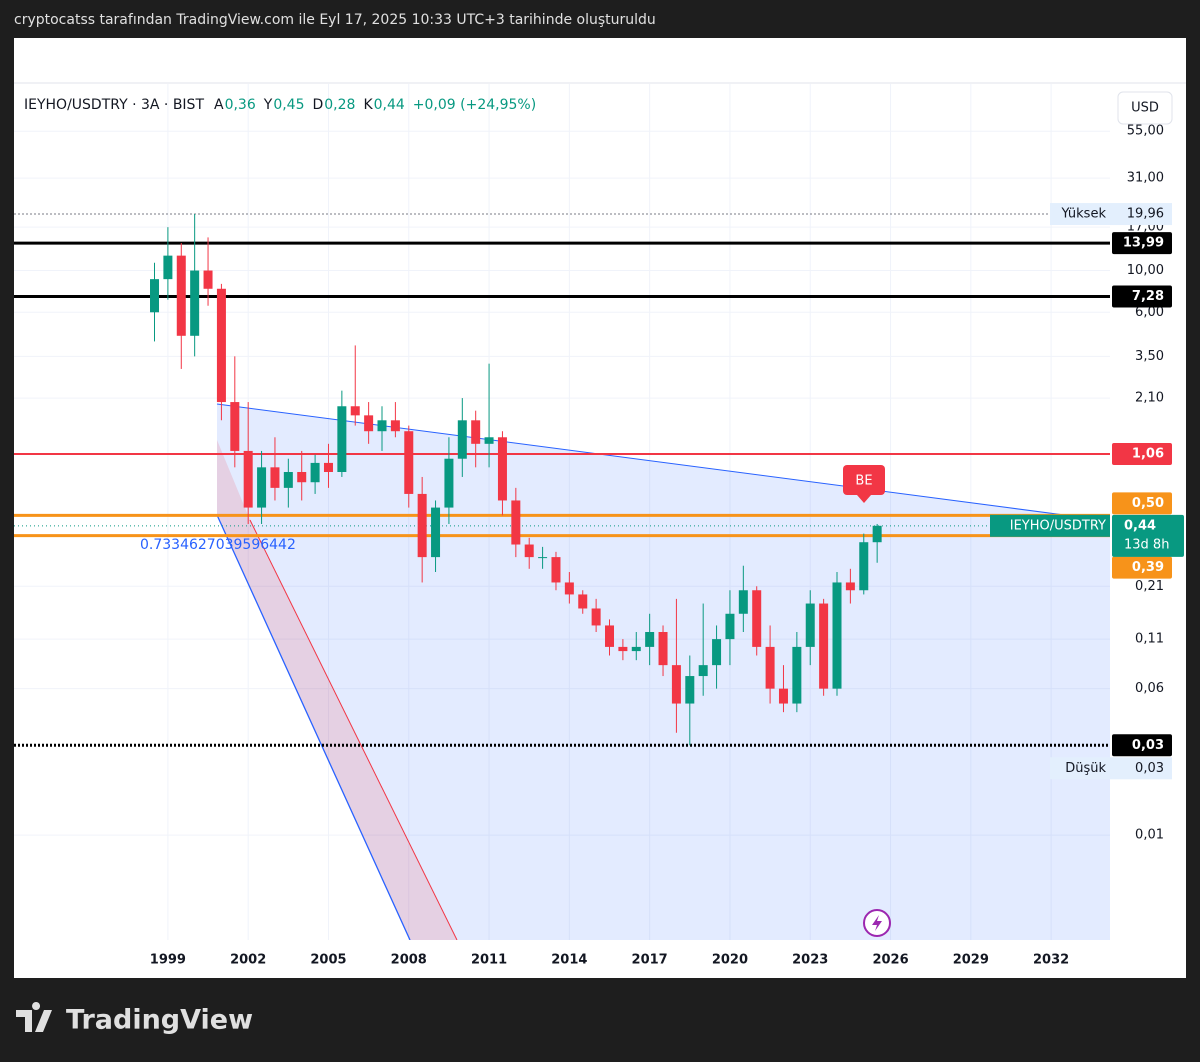  I want to click on x-tick-label: 2023, so click(810, 960).